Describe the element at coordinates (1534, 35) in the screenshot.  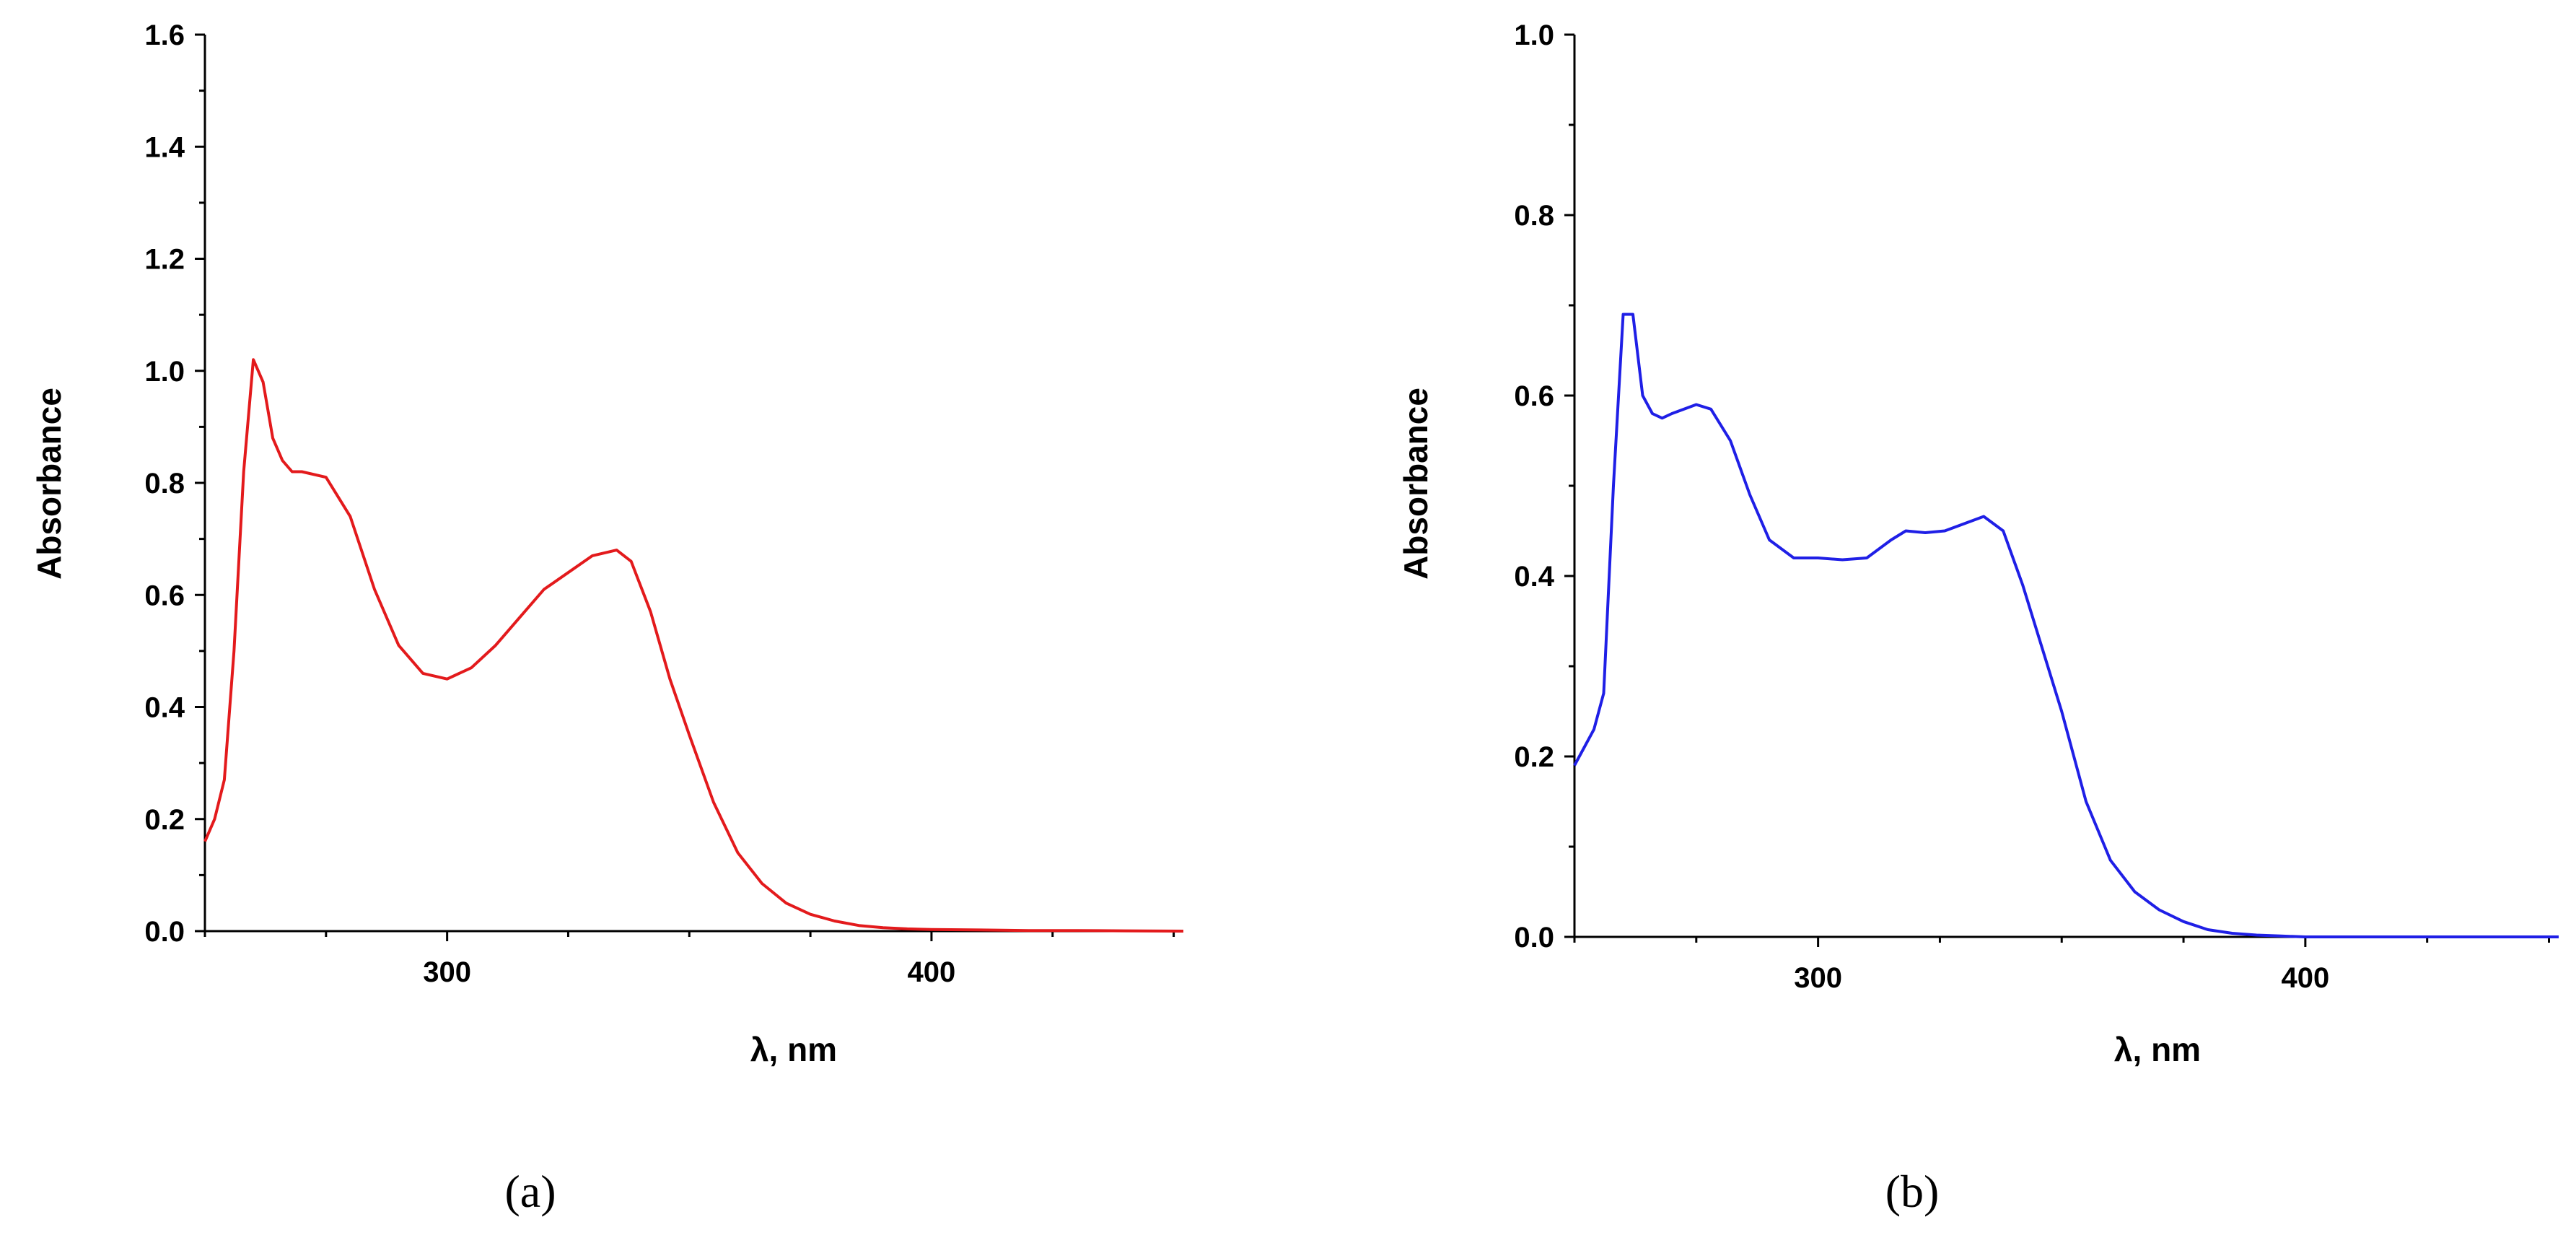
I see `panel-b-y-tick-label: 1.0` at that location.